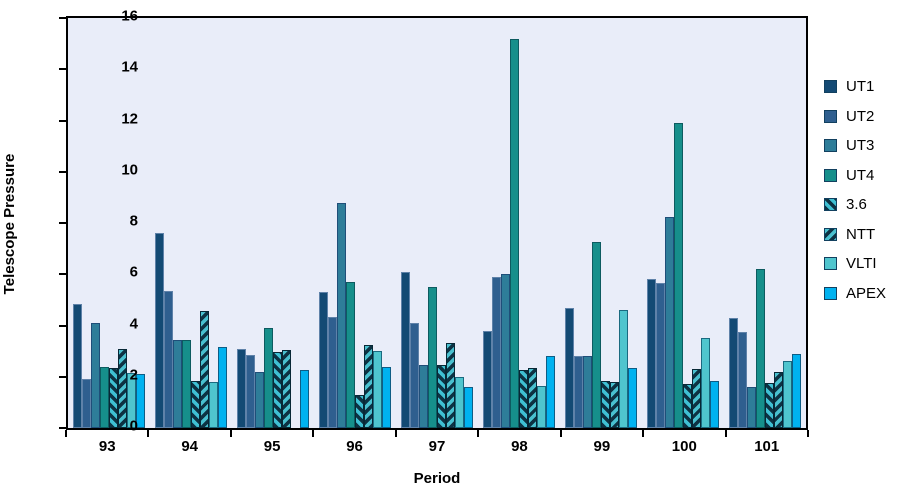 This screenshot has height=500, width=900. Describe the element at coordinates (129, 170) in the screenshot. I see `y-tick-label: 10` at that location.